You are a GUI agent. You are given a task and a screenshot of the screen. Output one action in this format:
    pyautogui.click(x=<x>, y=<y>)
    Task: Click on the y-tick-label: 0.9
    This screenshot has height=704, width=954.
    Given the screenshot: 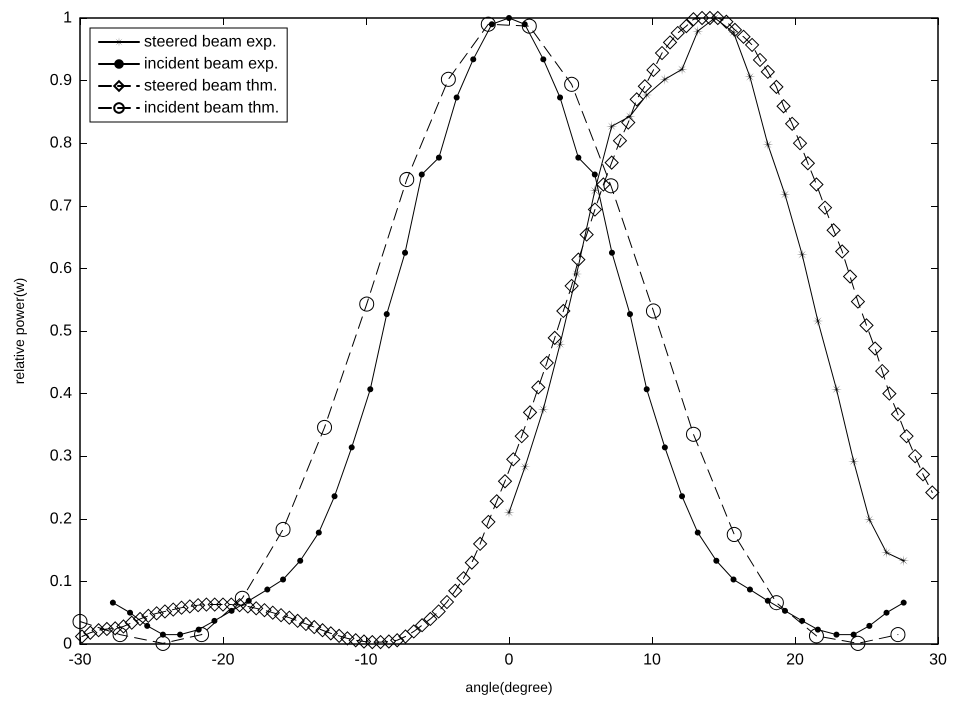 What is the action you would take?
    pyautogui.click(x=61, y=81)
    